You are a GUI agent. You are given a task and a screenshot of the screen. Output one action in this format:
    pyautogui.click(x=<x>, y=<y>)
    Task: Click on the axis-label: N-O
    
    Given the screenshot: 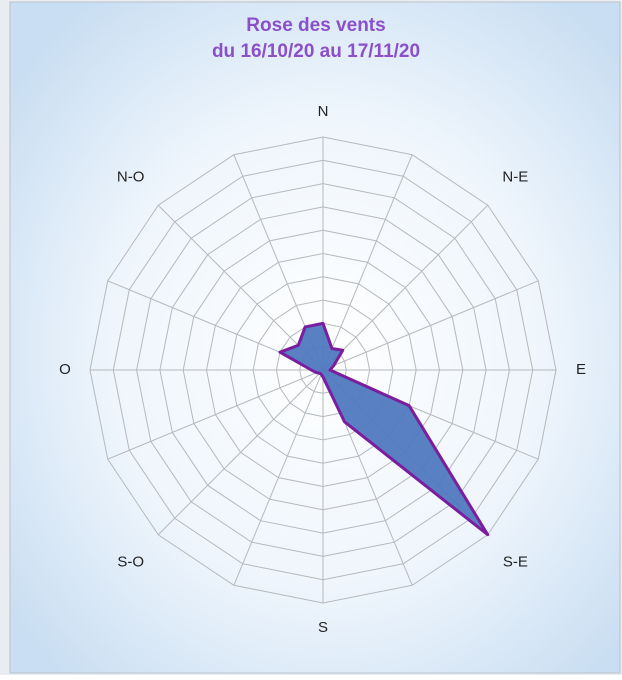 What is the action you would take?
    pyautogui.click(x=131, y=177)
    